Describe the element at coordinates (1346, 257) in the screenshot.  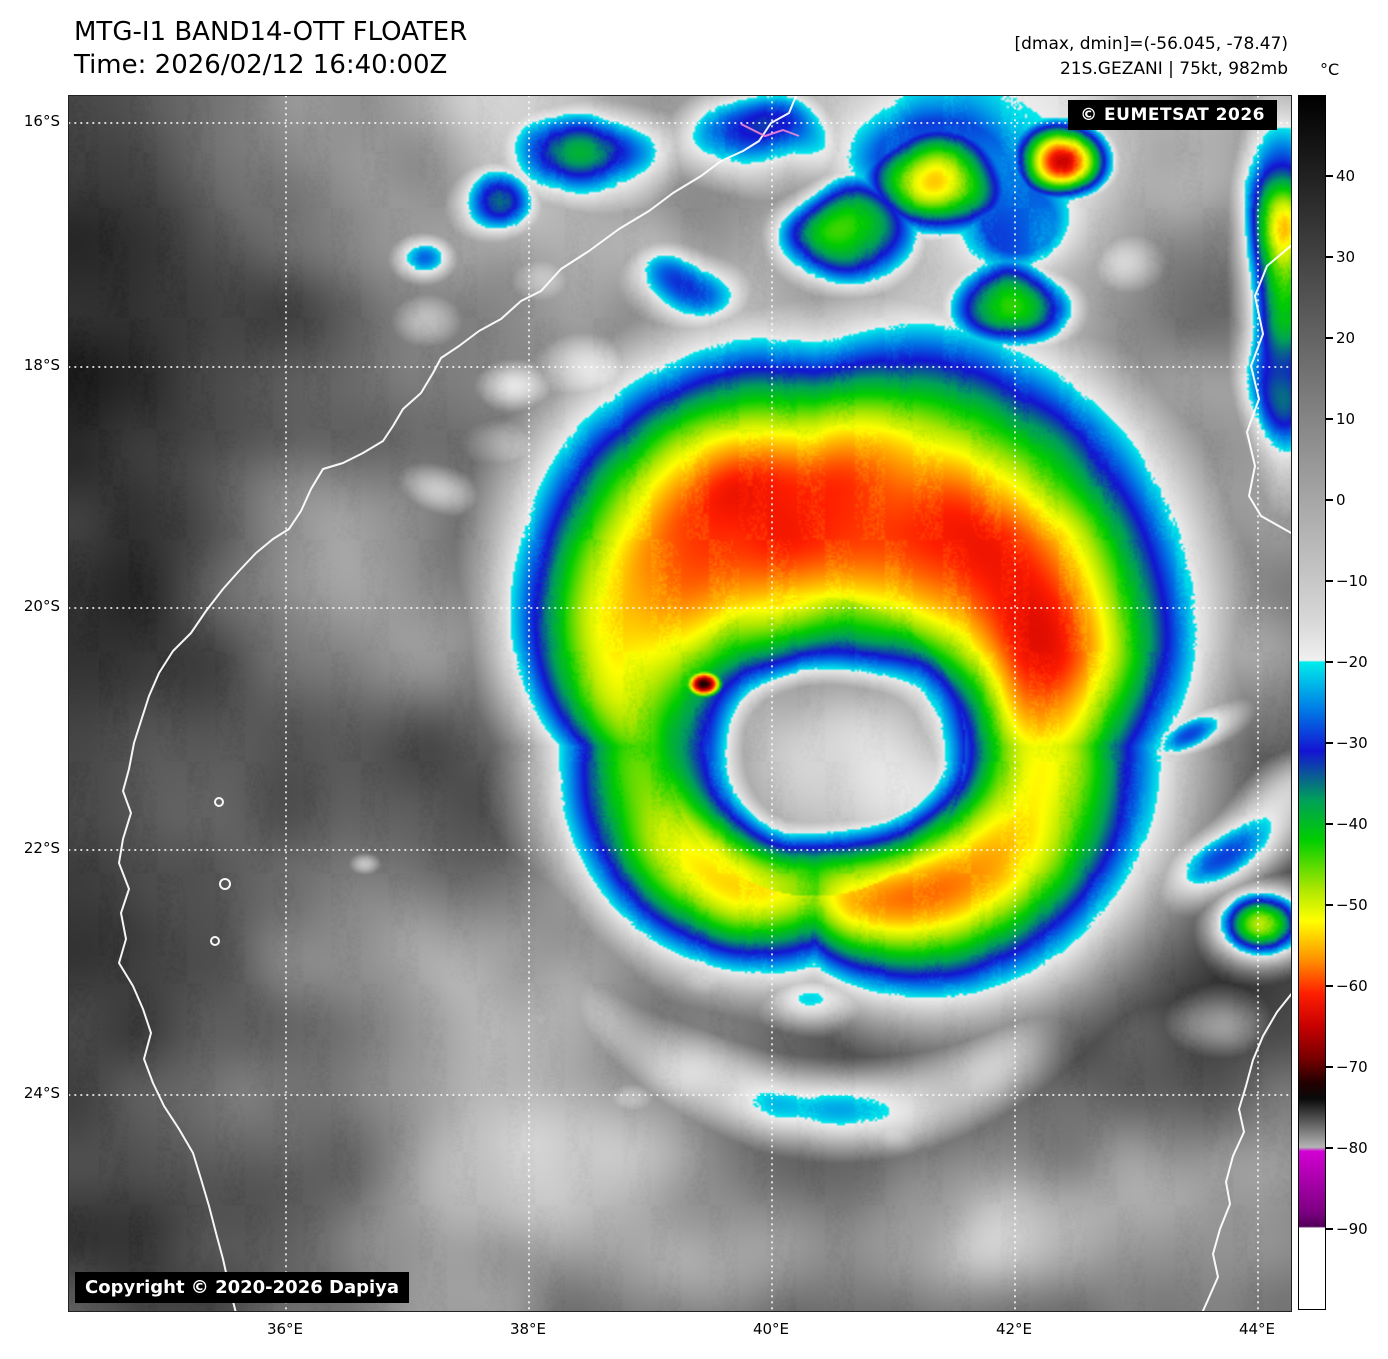
I see `colorbar-tick-label: 30` at that location.